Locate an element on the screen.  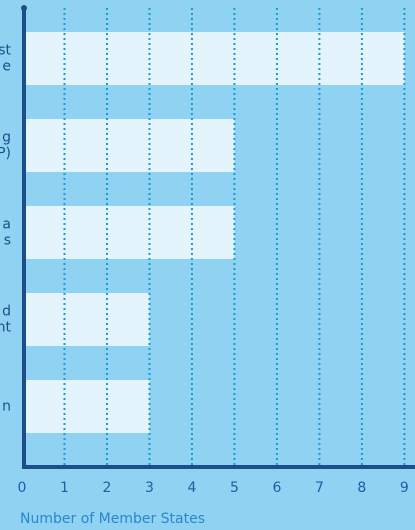
category-label: nt is located at coordinates (5, 328).